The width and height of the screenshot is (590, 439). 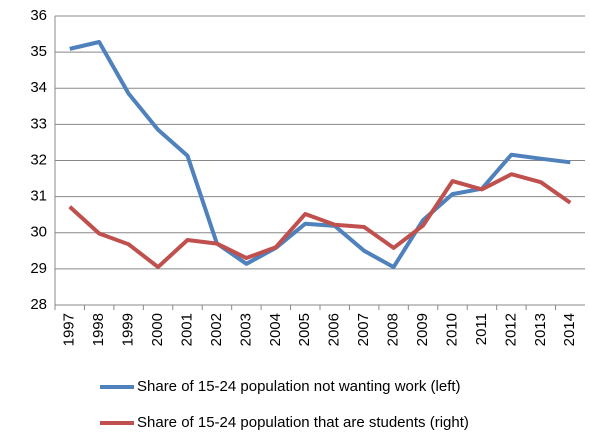 What do you see at coordinates (38, 87) in the screenshot?
I see `y-tick-label: 34` at bounding box center [38, 87].